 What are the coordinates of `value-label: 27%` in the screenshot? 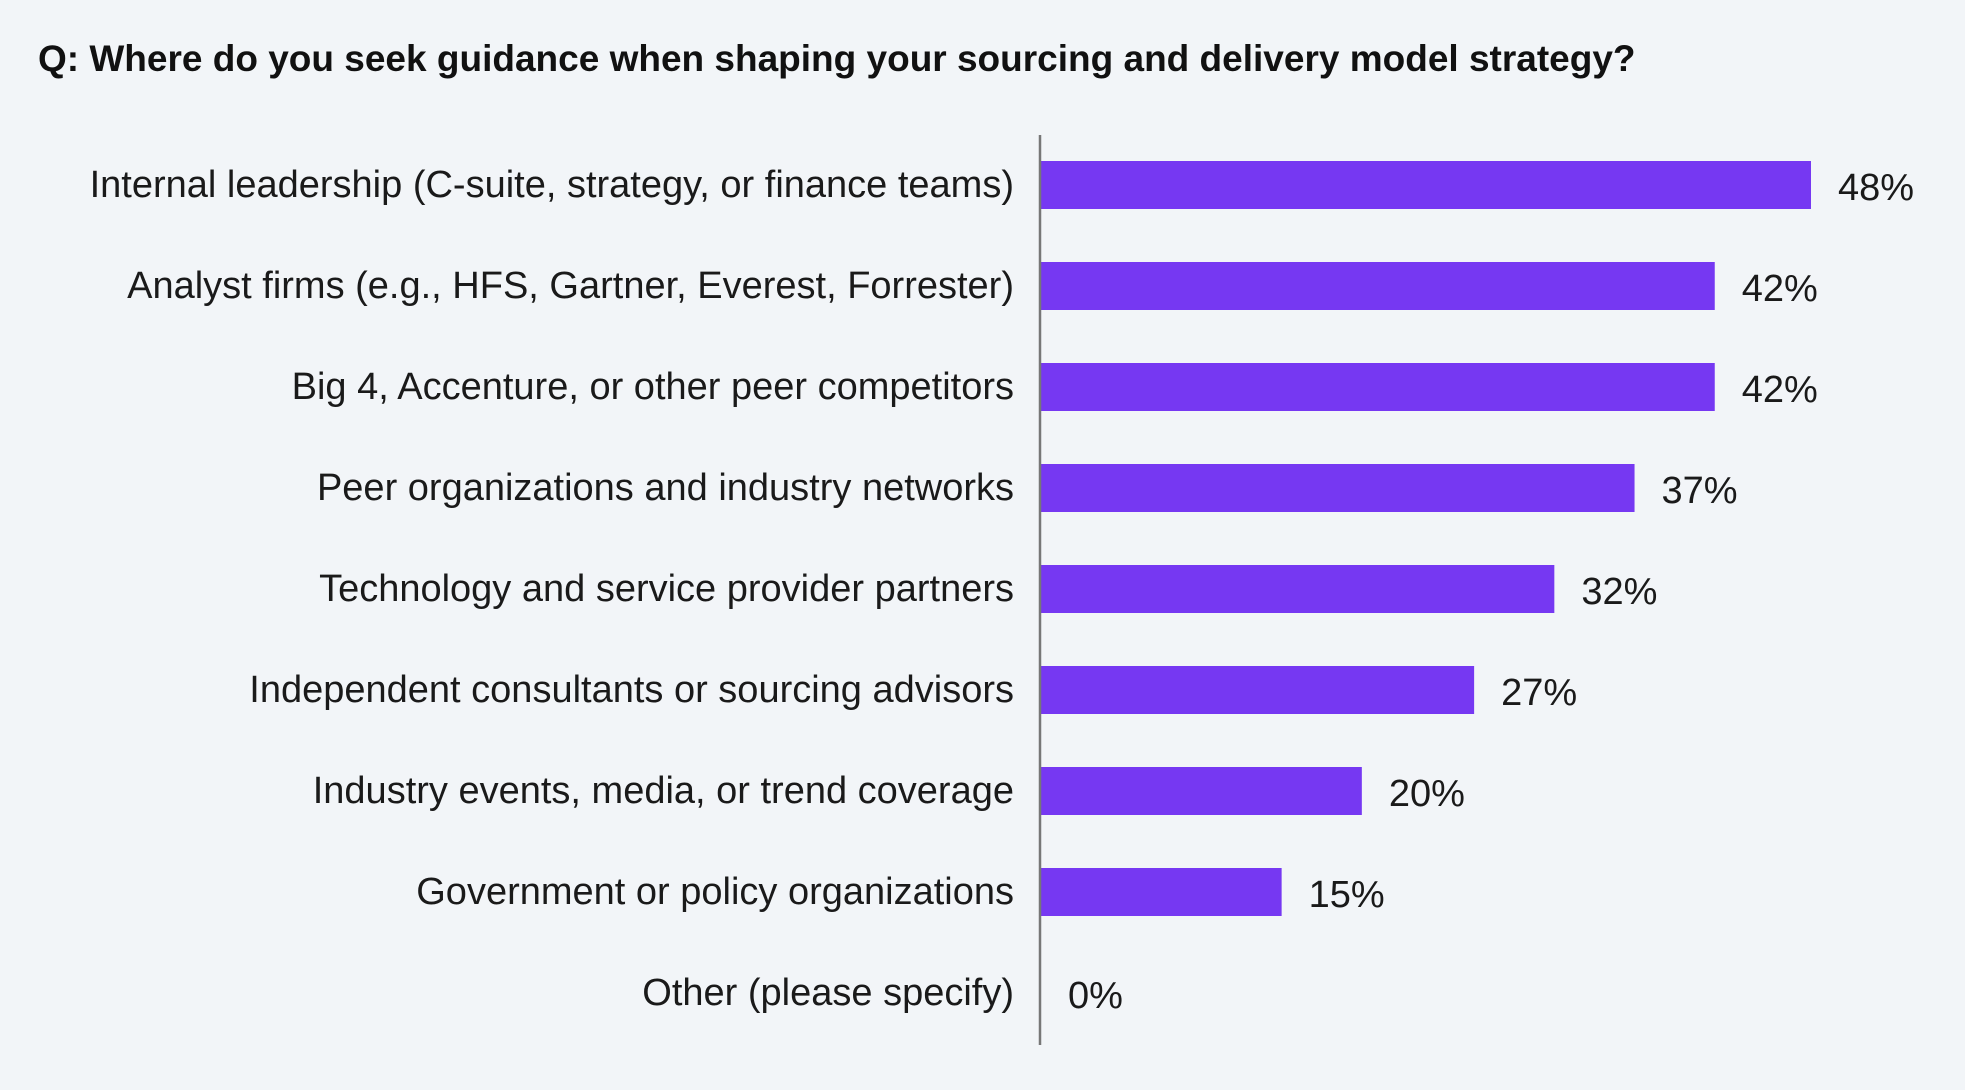 It's located at (1539, 693).